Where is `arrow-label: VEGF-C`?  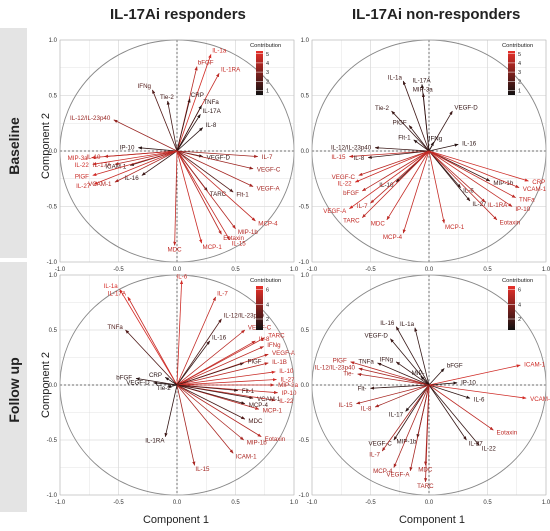
arrow-label: VEGF-C is located at coordinates (380, 443).